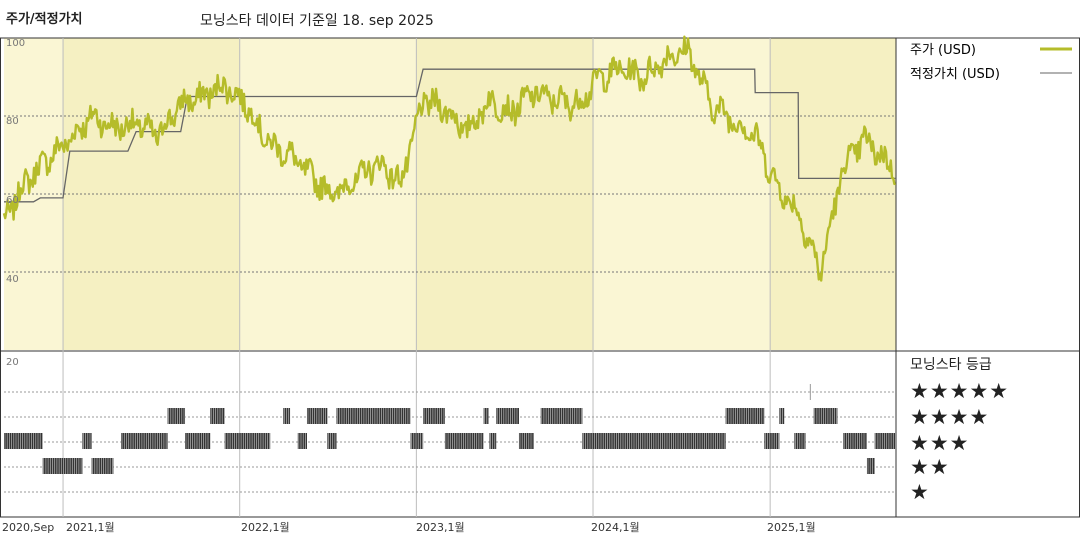 The image size is (1080, 540). What do you see at coordinates (791, 527) in the screenshot?
I see `x-tick-label-5: 2025,1월` at bounding box center [791, 527].